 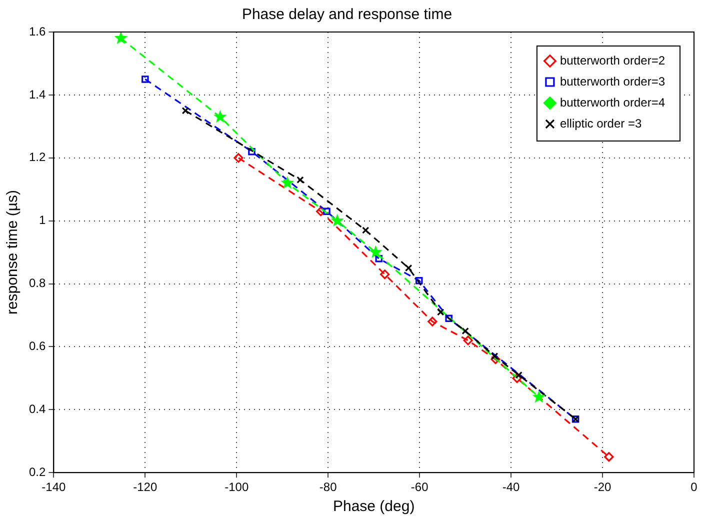 What do you see at coordinates (37, 409) in the screenshot?
I see `y-tick-label: 0.4` at bounding box center [37, 409].